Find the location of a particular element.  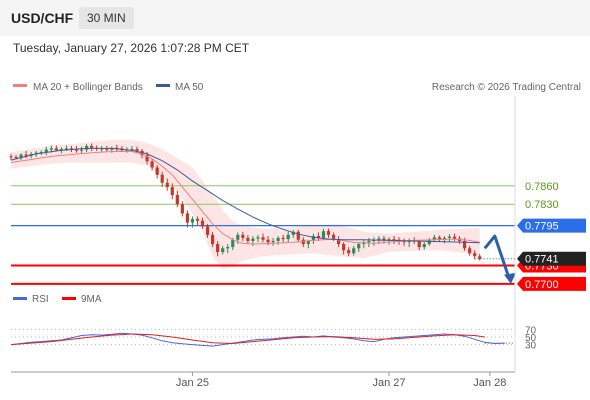

symbol-label: USD/CHF is located at coordinates (42, 18).